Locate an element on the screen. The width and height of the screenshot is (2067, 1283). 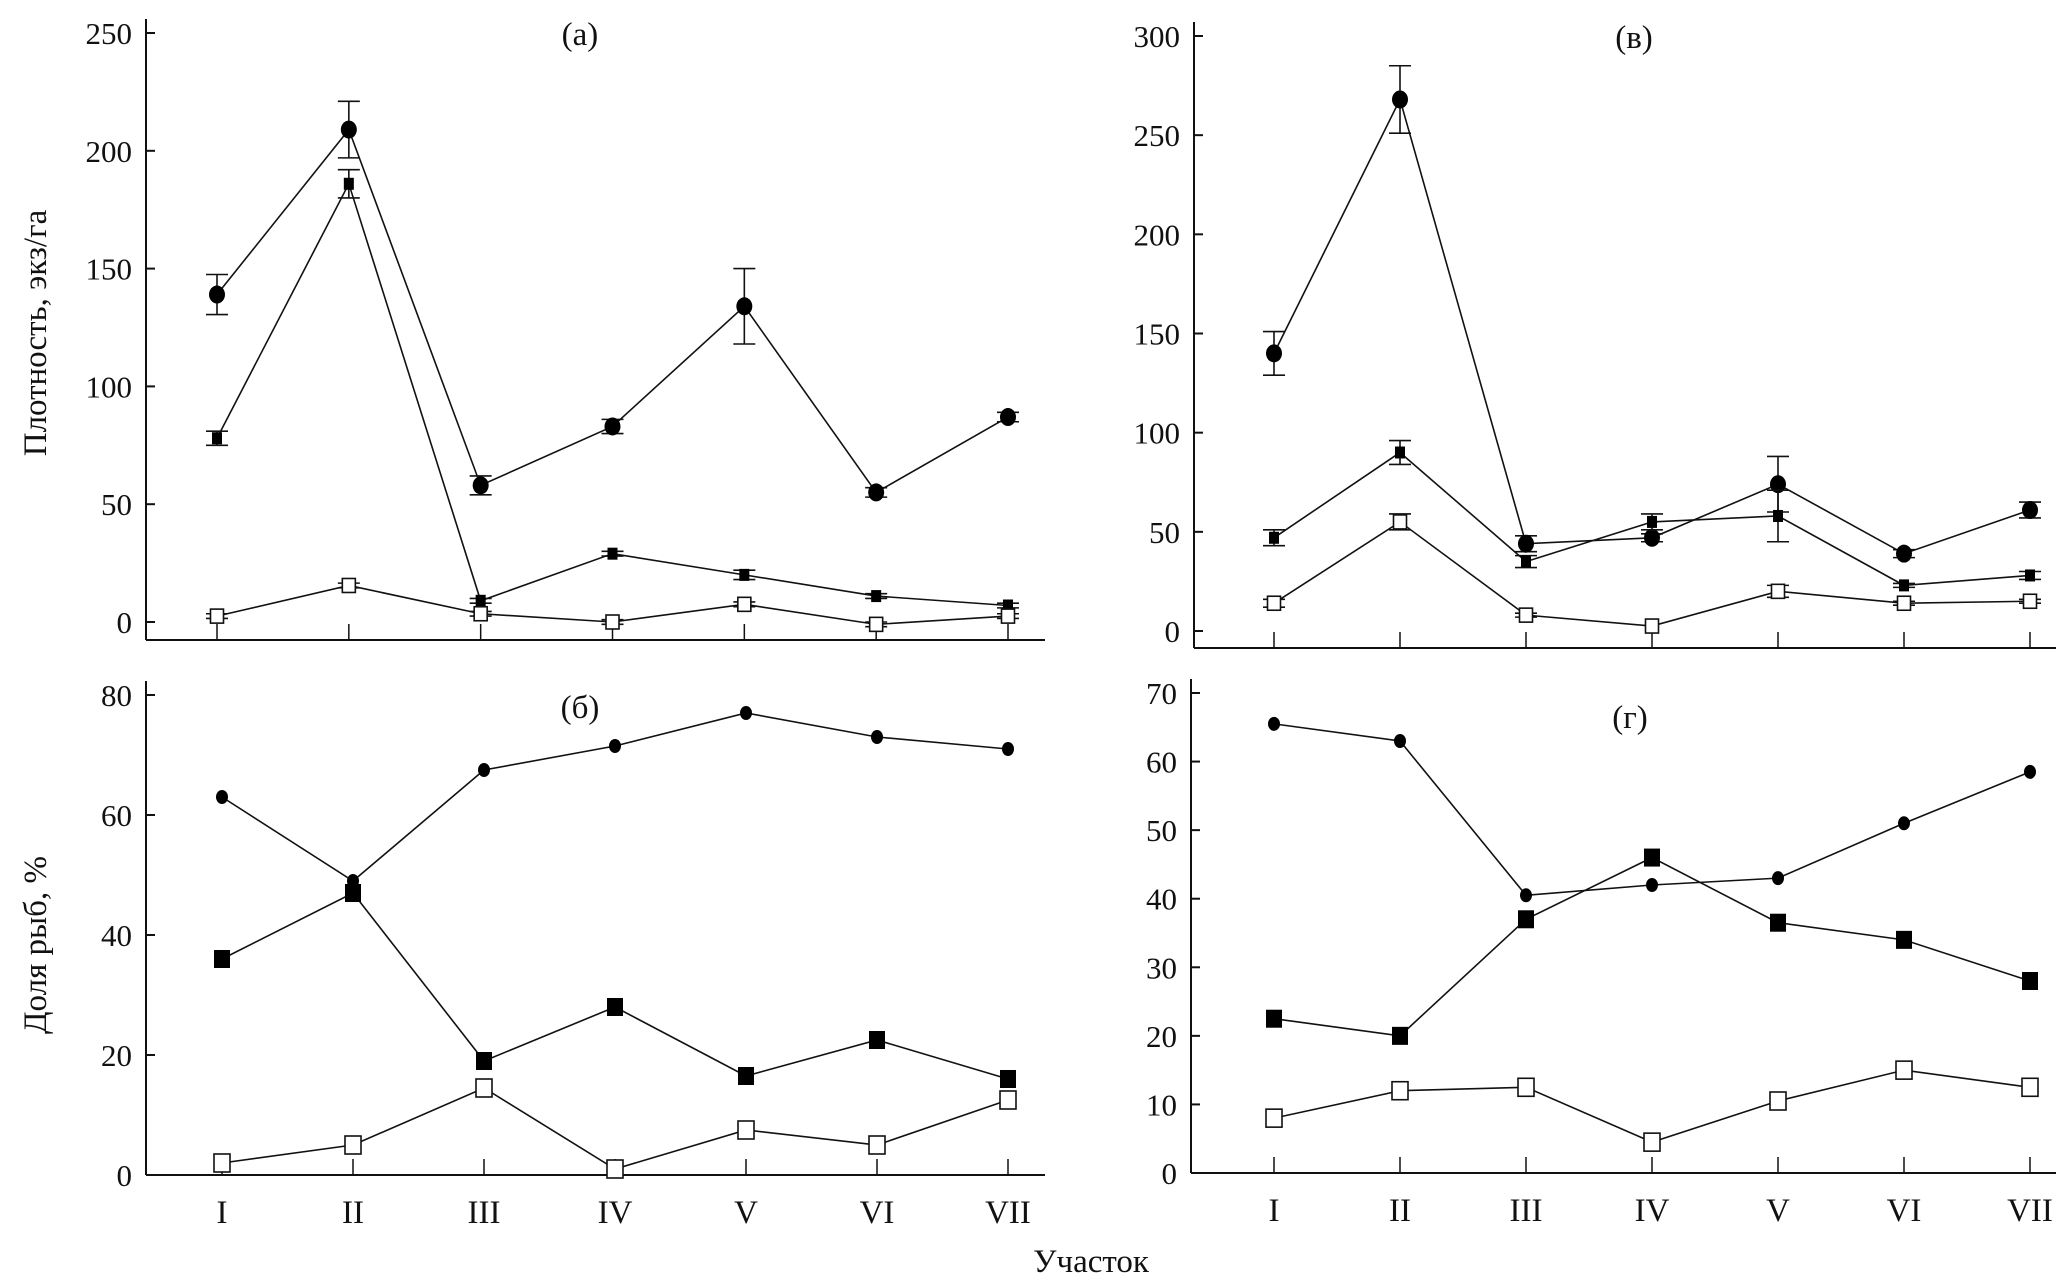
y-tick-label: 80 is located at coordinates (116, 695).